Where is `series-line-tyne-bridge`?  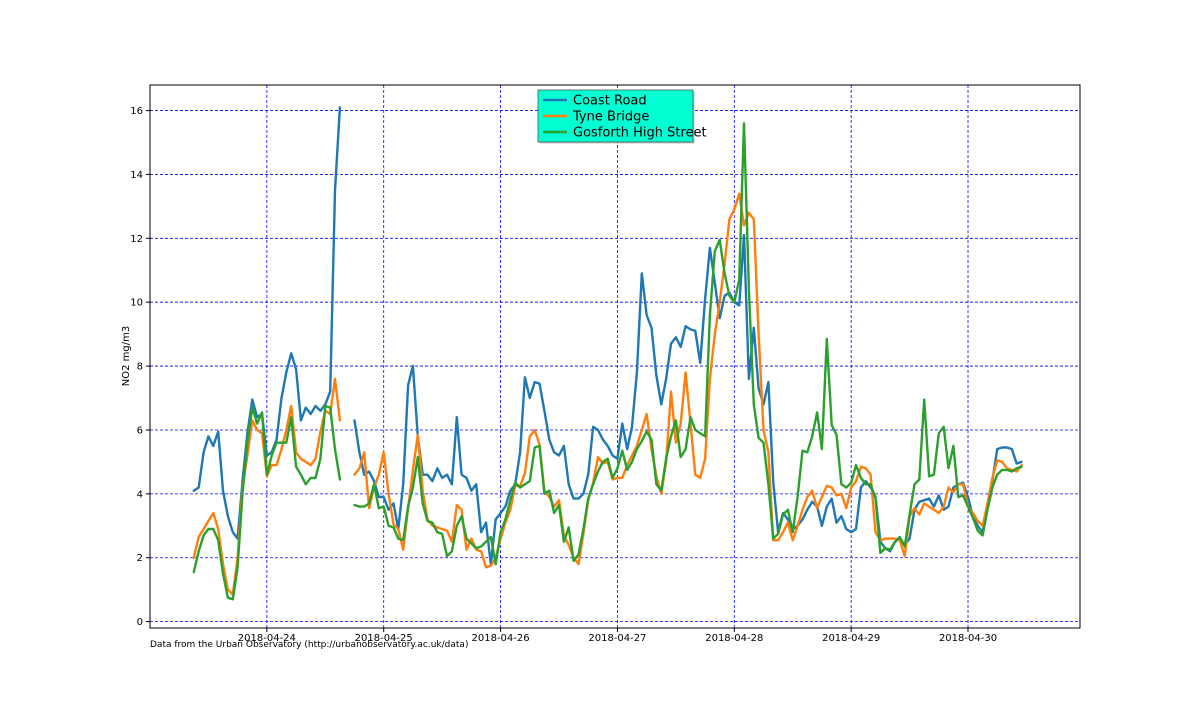 series-line-tyne-bridge is located at coordinates (267, 486).